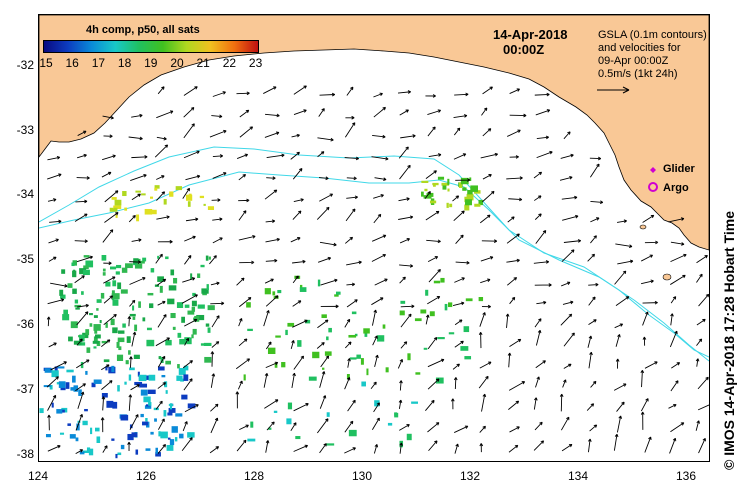 The height and width of the screenshot is (496, 749). Describe the element at coordinates (633, 61) in the screenshot. I see `legend-line-3: 09-Apr 00:00Z` at that location.